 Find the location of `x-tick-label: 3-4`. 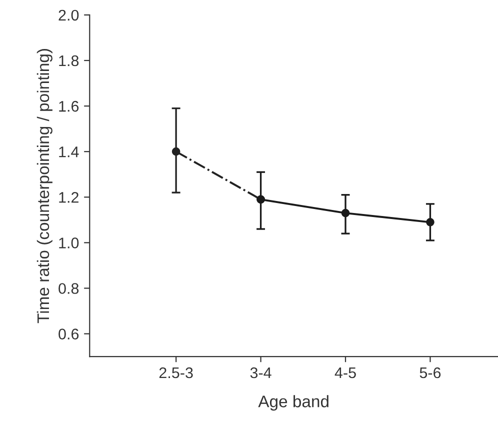

x-tick-label: 3-4 is located at coordinates (261, 372).